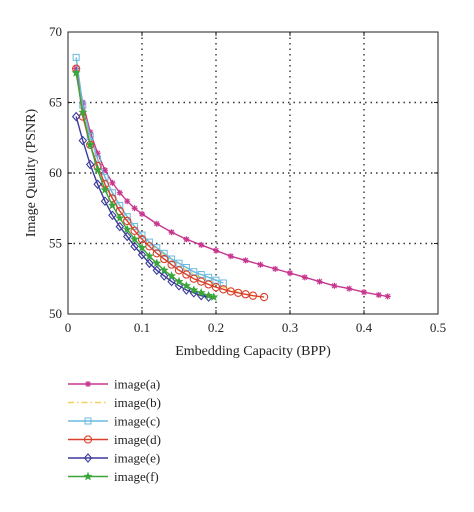 This screenshot has height=512, width=474. Describe the element at coordinates (136, 476) in the screenshot. I see `legend-label: image(f)` at that location.